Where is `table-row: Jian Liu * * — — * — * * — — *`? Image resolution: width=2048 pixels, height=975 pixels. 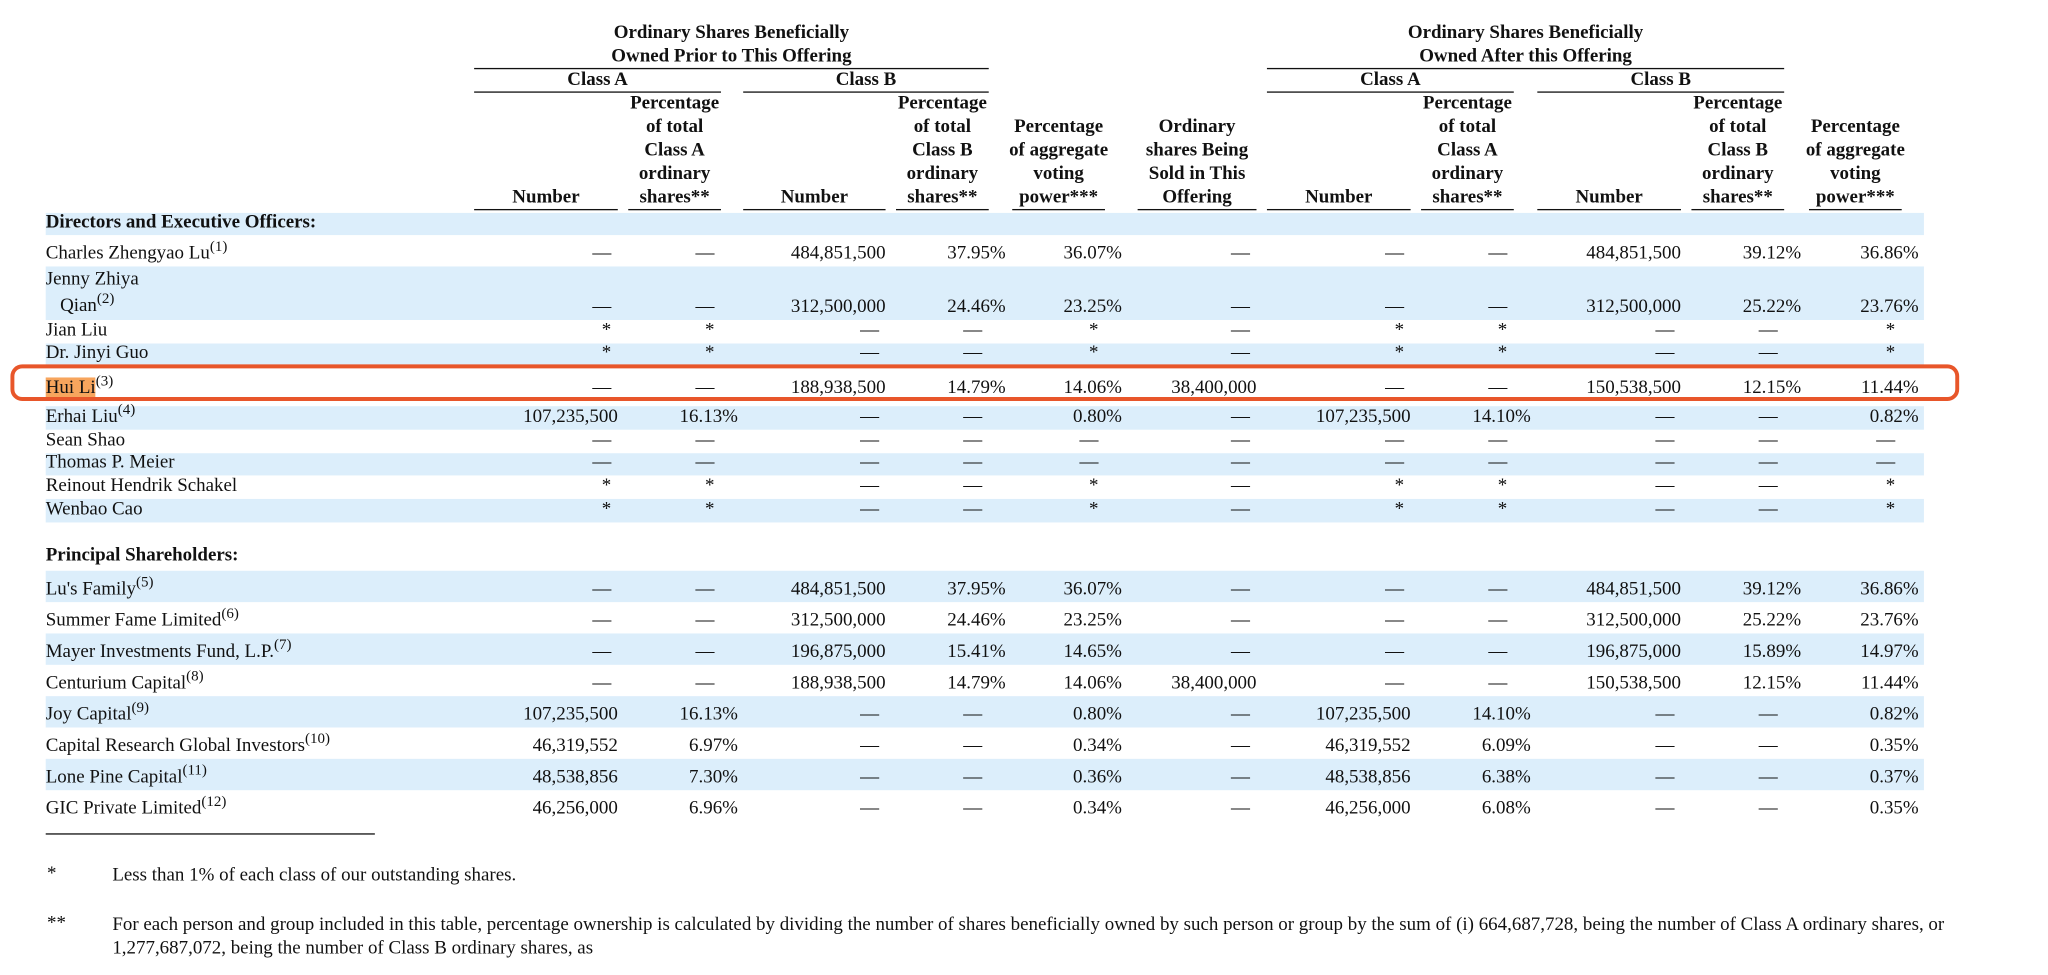 table-row: Jian Liu * * — — * — * * — — * is located at coordinates (985, 332).